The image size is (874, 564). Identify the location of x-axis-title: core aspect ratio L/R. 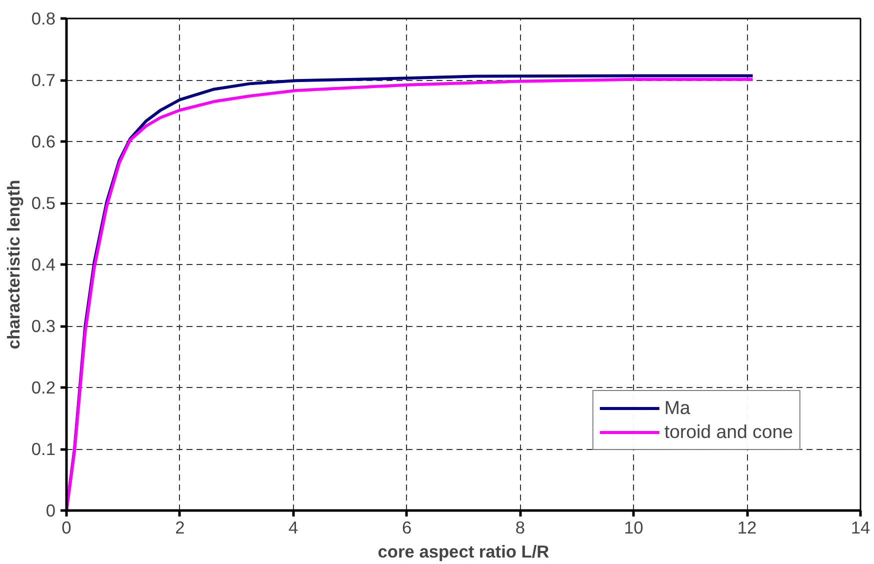
(464, 552).